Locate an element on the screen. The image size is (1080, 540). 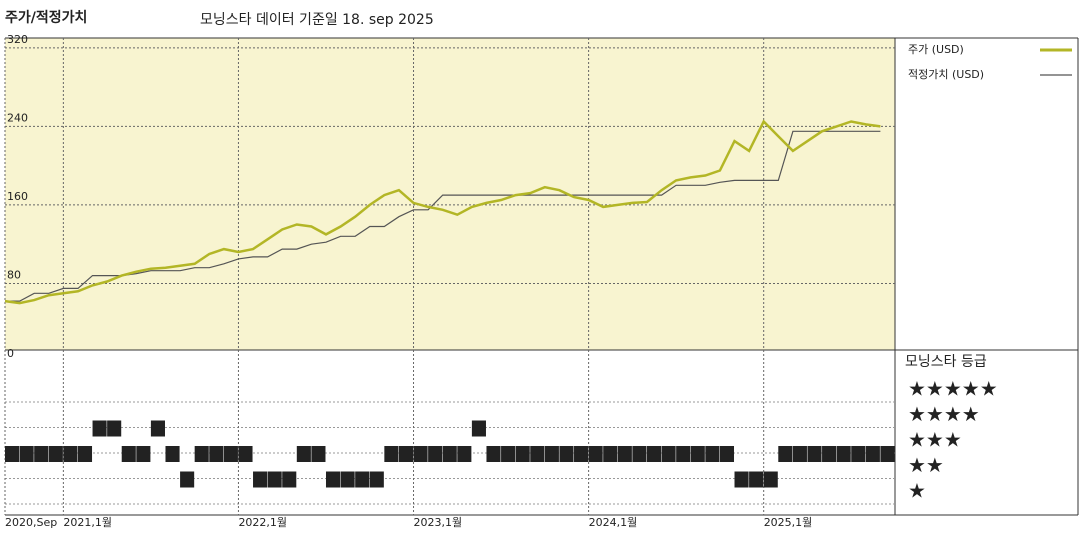
rating-level-label: ★★★★★ is located at coordinates (953, 389).